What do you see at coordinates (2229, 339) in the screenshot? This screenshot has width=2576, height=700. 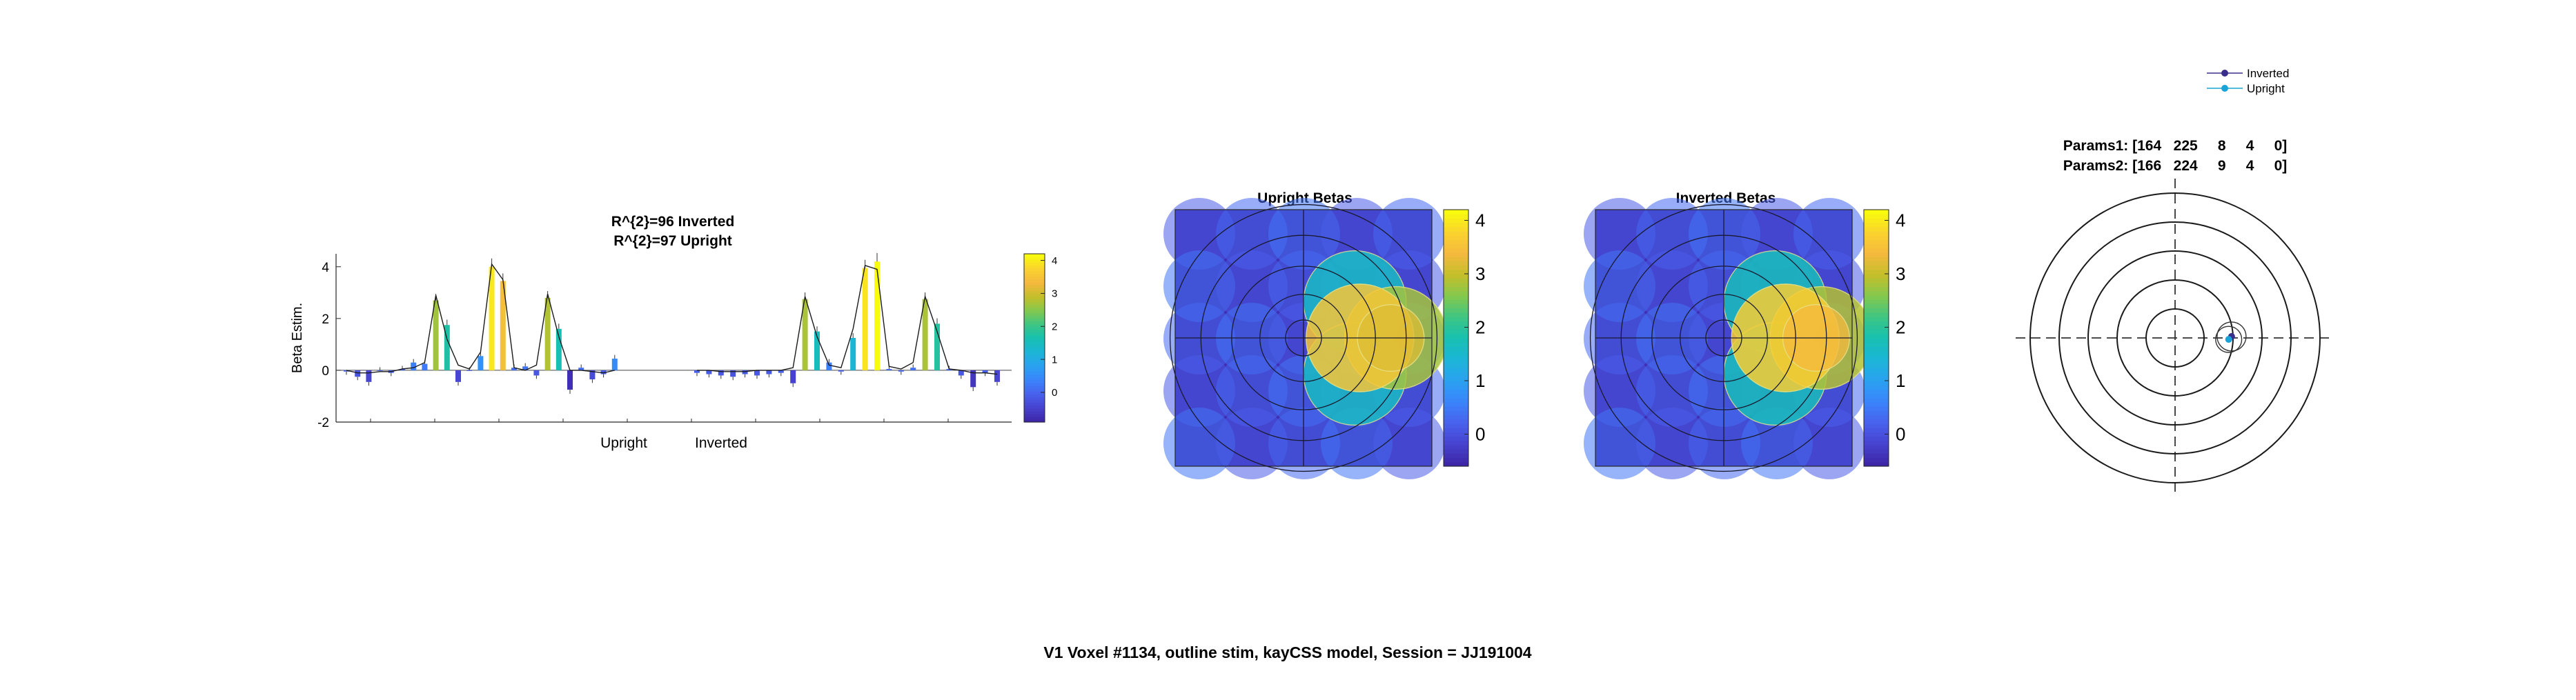 I see `prf-size-circle-upright` at bounding box center [2229, 339].